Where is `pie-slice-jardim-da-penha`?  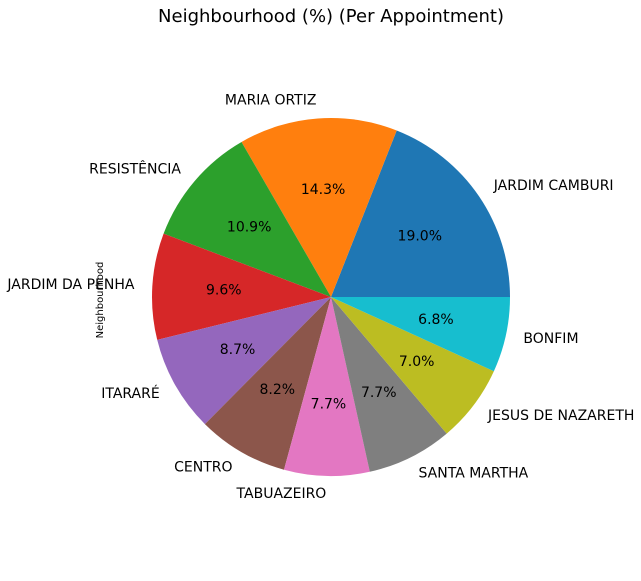
pie-slice-jardim-da-penha is located at coordinates (241, 286).